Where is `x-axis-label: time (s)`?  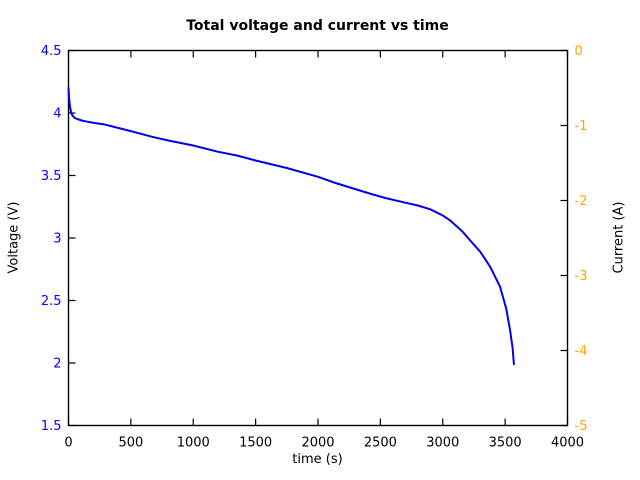
x-axis-label: time (s) is located at coordinates (317, 459).